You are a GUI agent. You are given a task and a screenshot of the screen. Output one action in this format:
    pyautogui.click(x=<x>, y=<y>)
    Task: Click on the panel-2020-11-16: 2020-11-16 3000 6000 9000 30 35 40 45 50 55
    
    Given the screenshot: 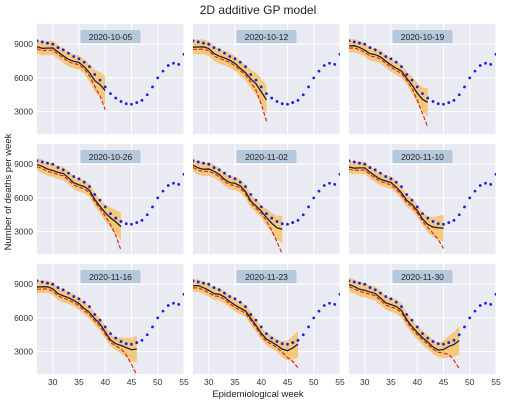 What is the action you would take?
    pyautogui.click(x=101, y=325)
    